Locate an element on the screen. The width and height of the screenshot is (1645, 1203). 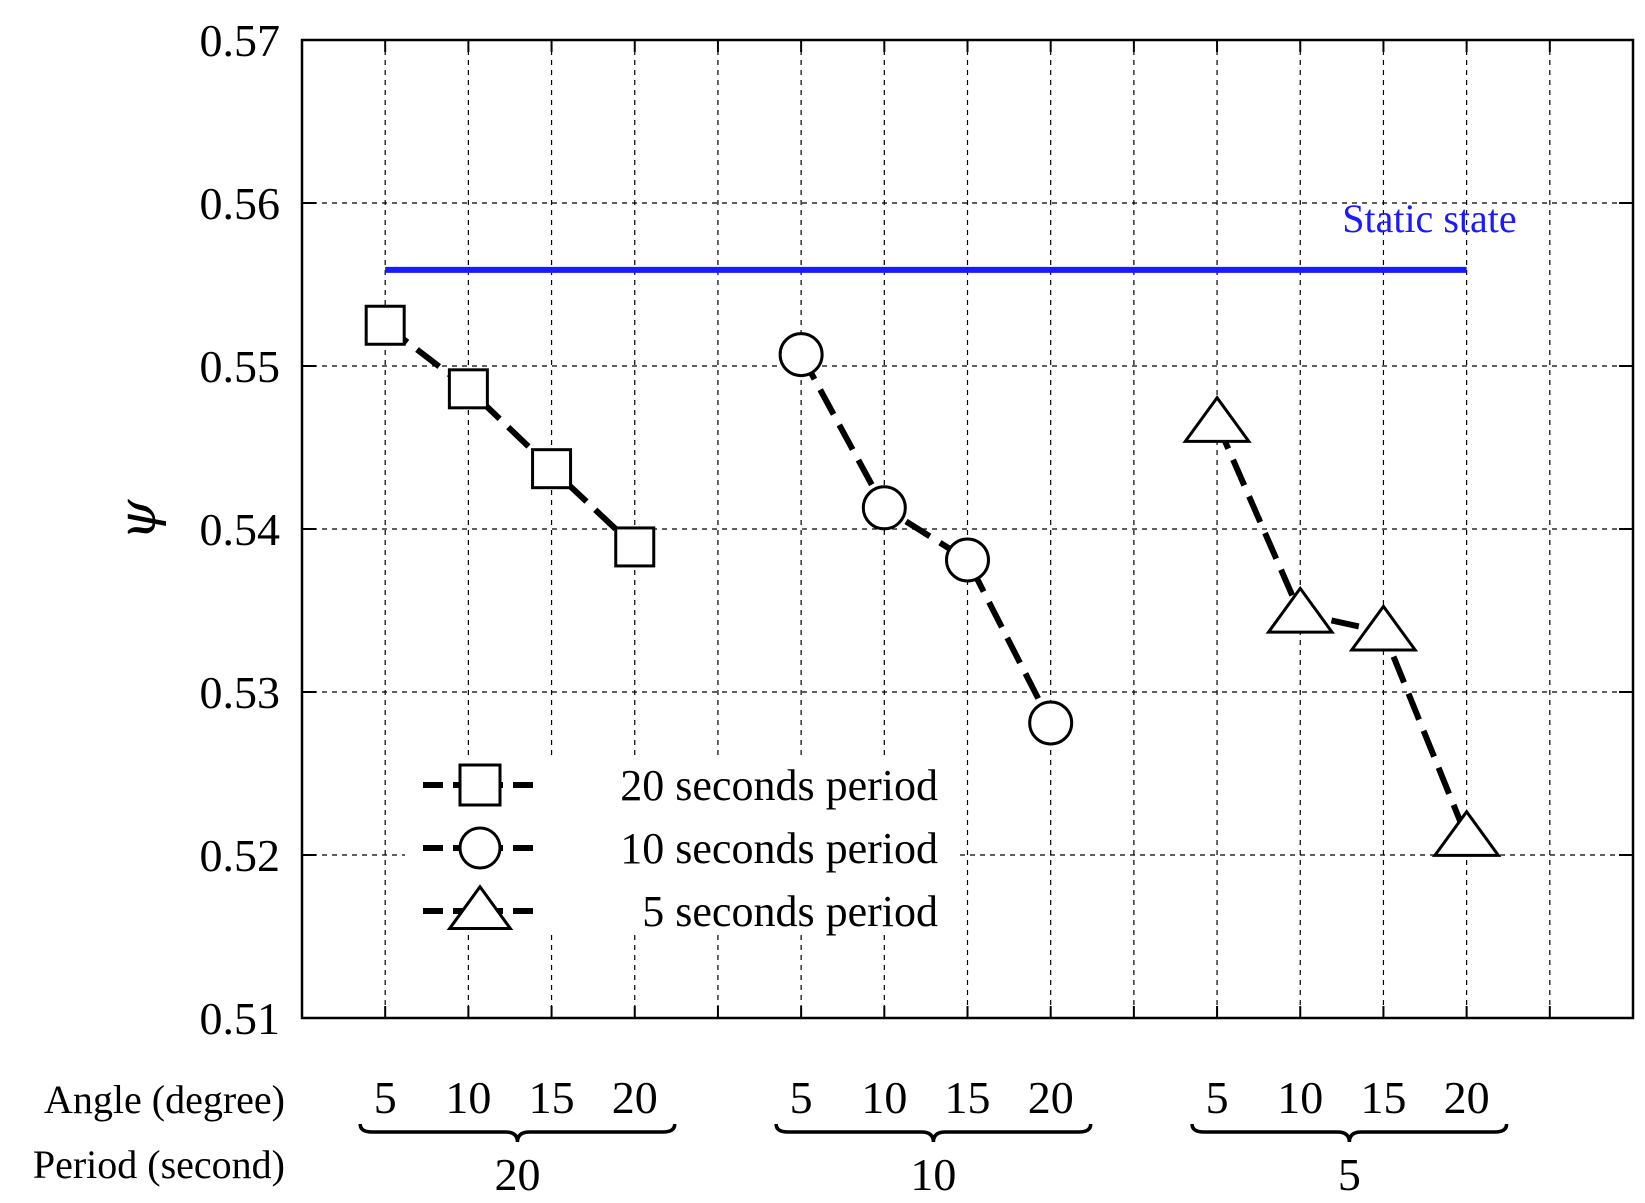
y-tick-label: 0.53 is located at coordinates (240, 692).